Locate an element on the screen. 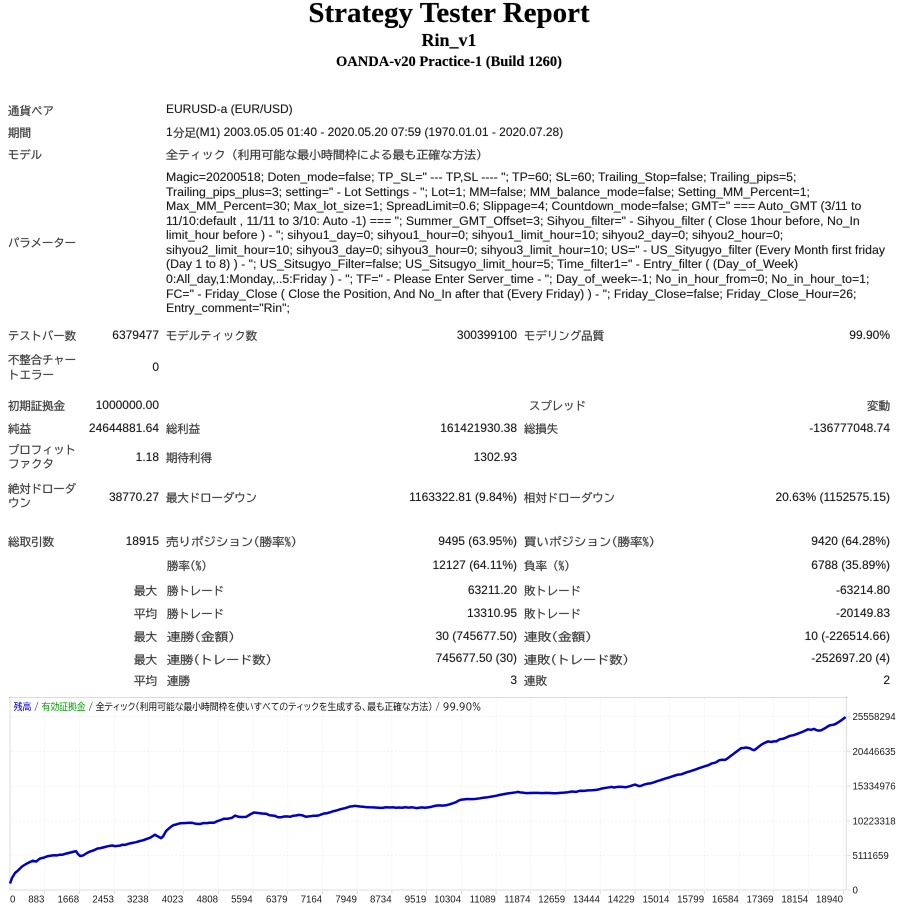 This screenshot has width=900, height=913. svg-text: 5111659 is located at coordinates (871, 856).